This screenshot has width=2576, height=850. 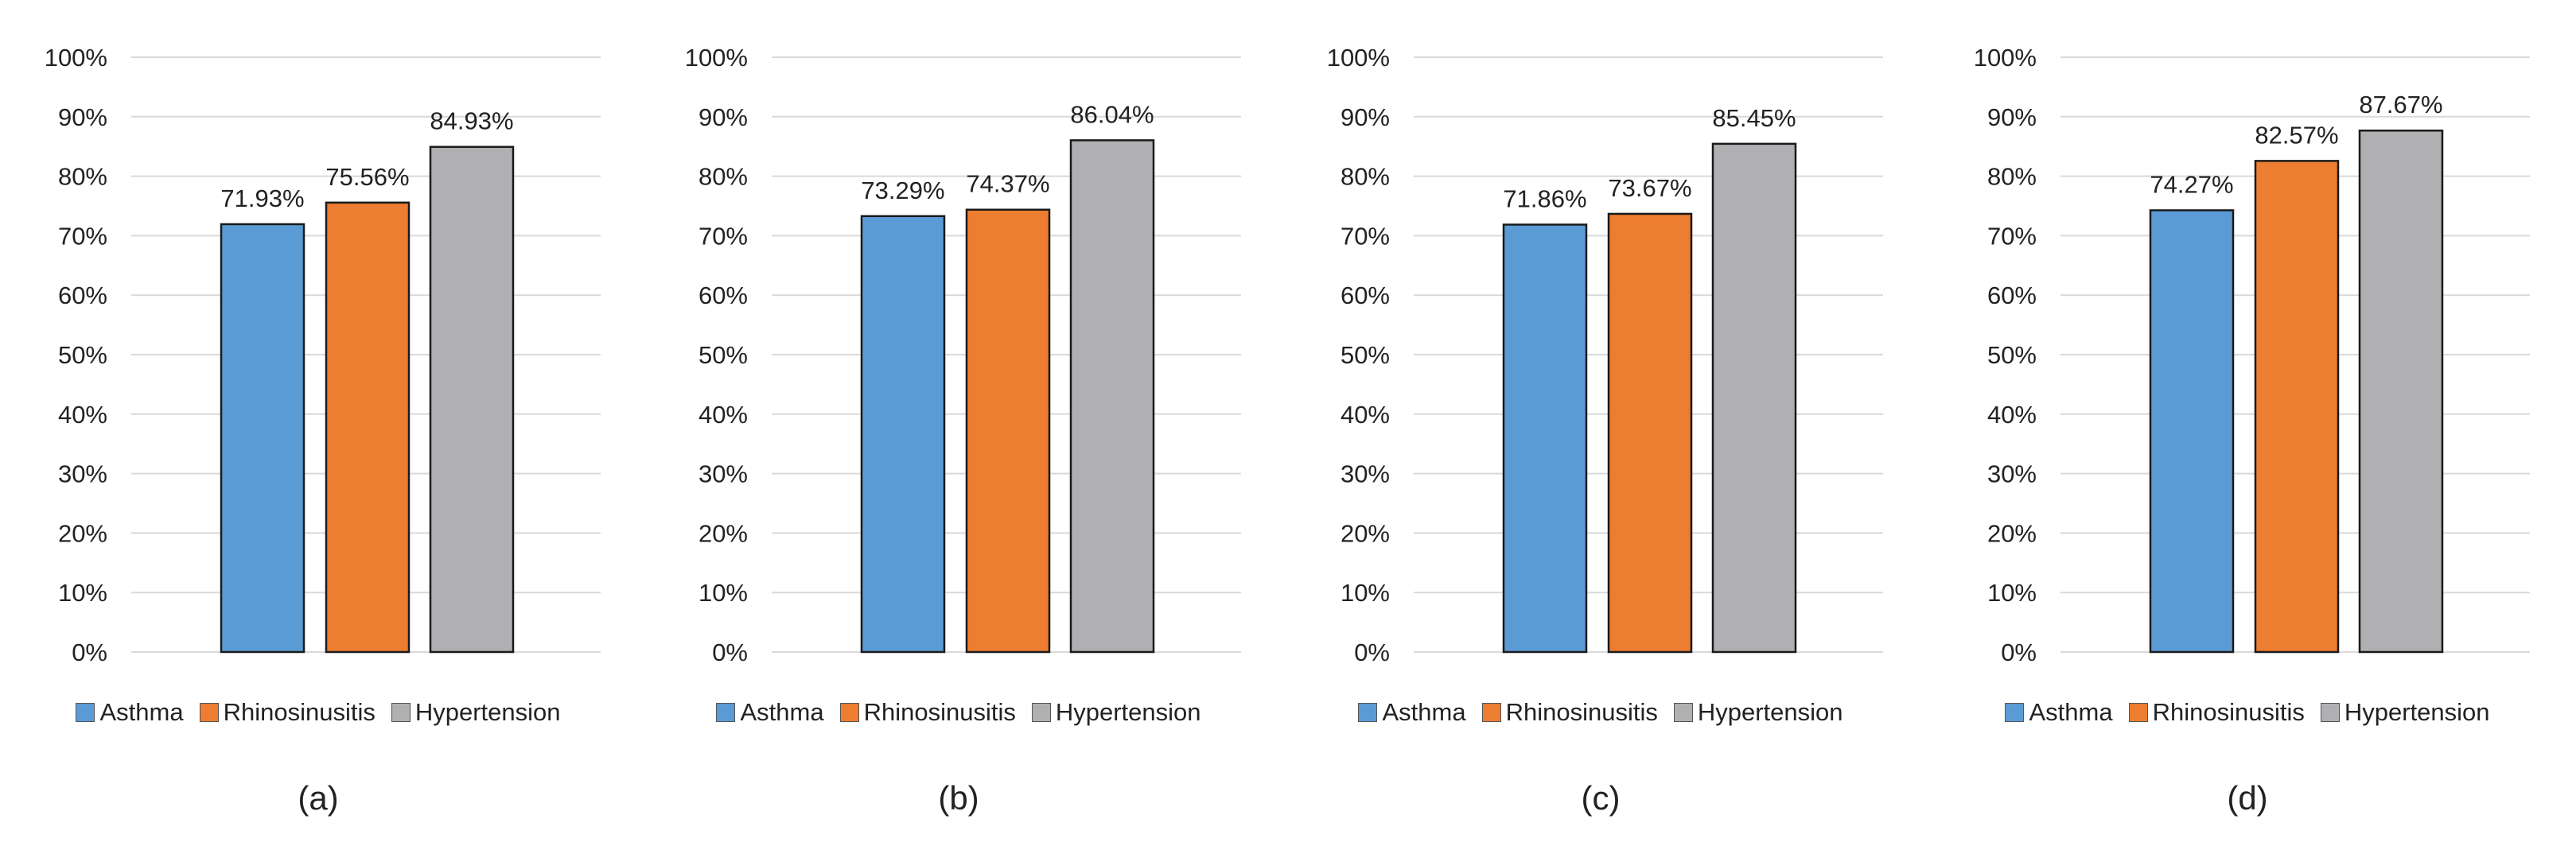 I want to click on caption-d: (d), so click(x=2248, y=798).